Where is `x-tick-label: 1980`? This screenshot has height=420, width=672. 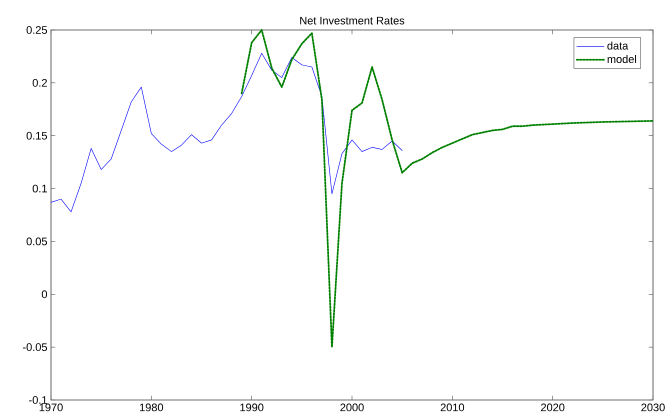
x-tick-label: 1980 is located at coordinates (152, 408).